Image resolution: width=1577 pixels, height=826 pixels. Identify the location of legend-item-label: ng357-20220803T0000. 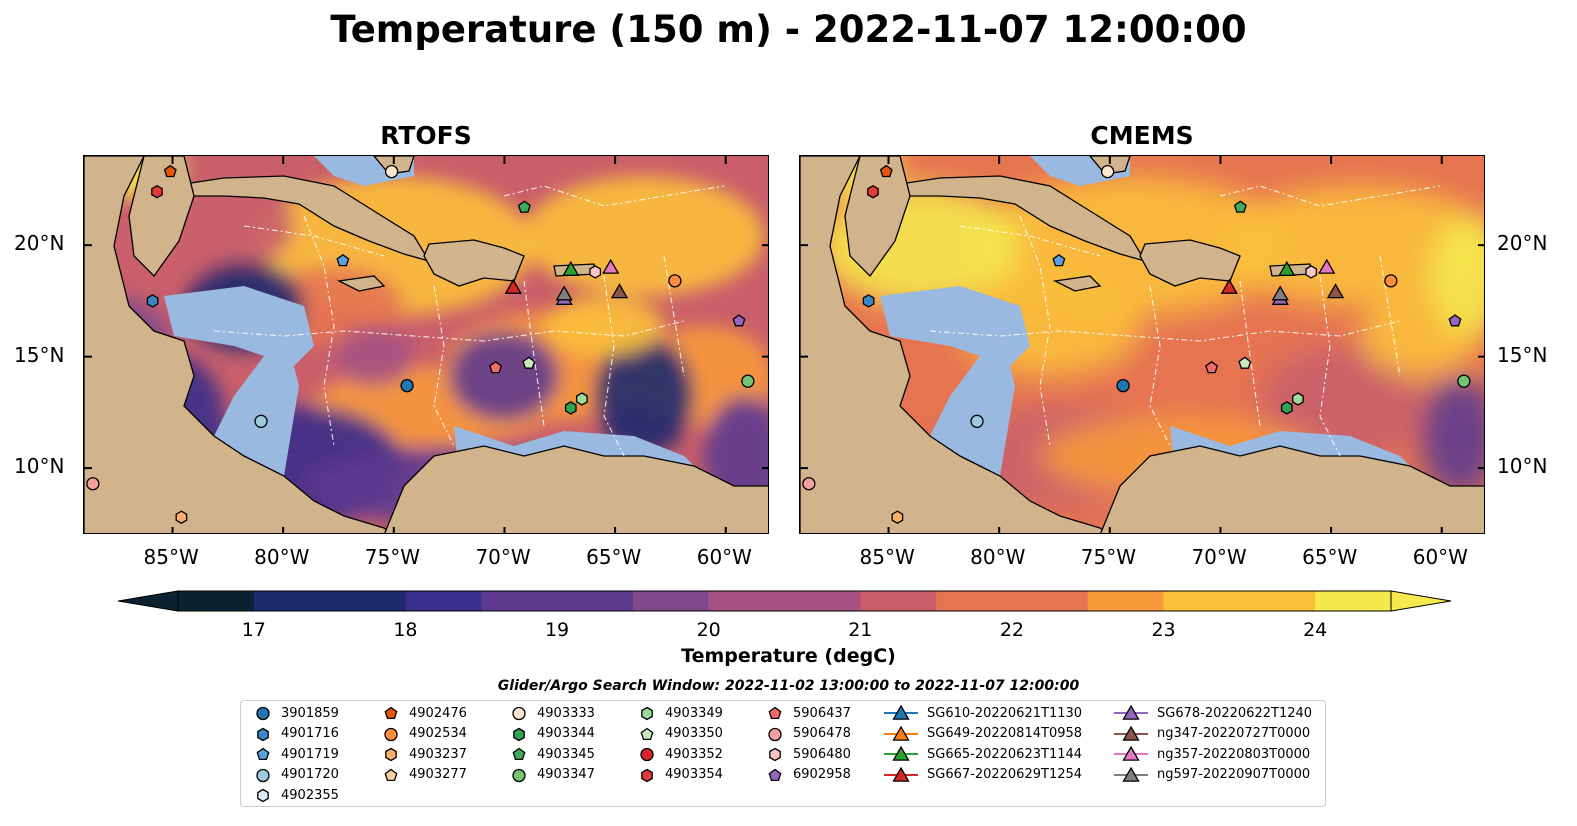
(1234, 754).